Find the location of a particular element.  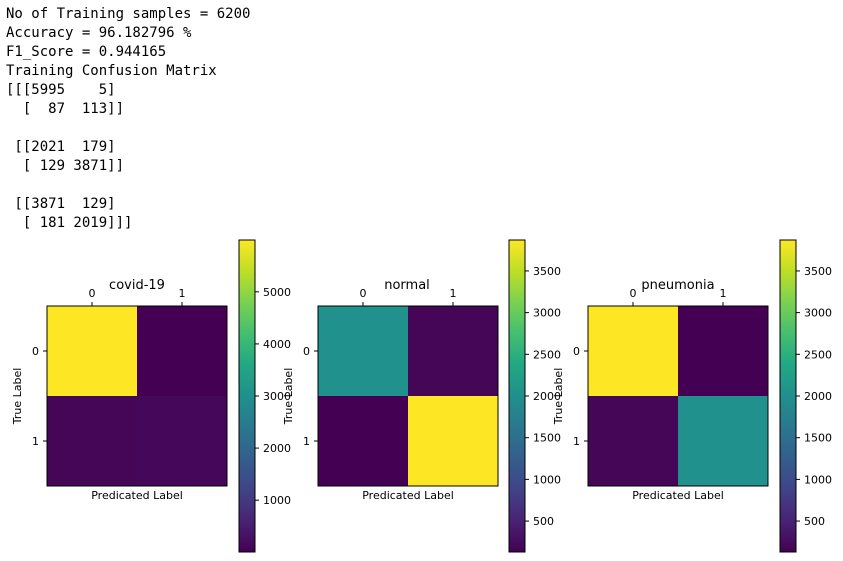

console-line: [ 129 3871]] is located at coordinates (65, 166).